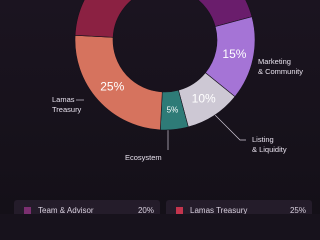 The image size is (320, 240). Describe the element at coordinates (143, 157) in the screenshot. I see `category-label: Ecosystem` at that location.